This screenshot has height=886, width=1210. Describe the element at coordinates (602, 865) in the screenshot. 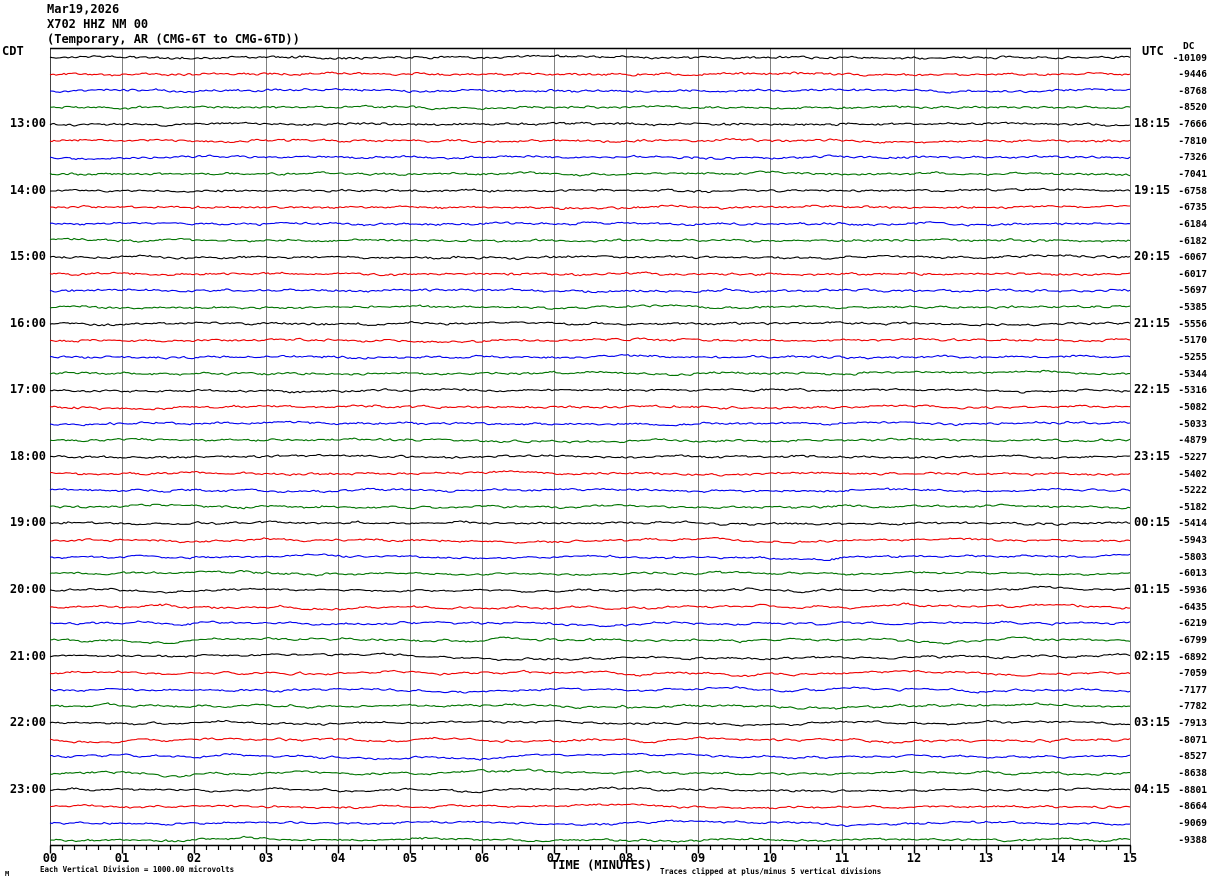

I see `time-axis-label: TIME (MINUTES)` at that location.